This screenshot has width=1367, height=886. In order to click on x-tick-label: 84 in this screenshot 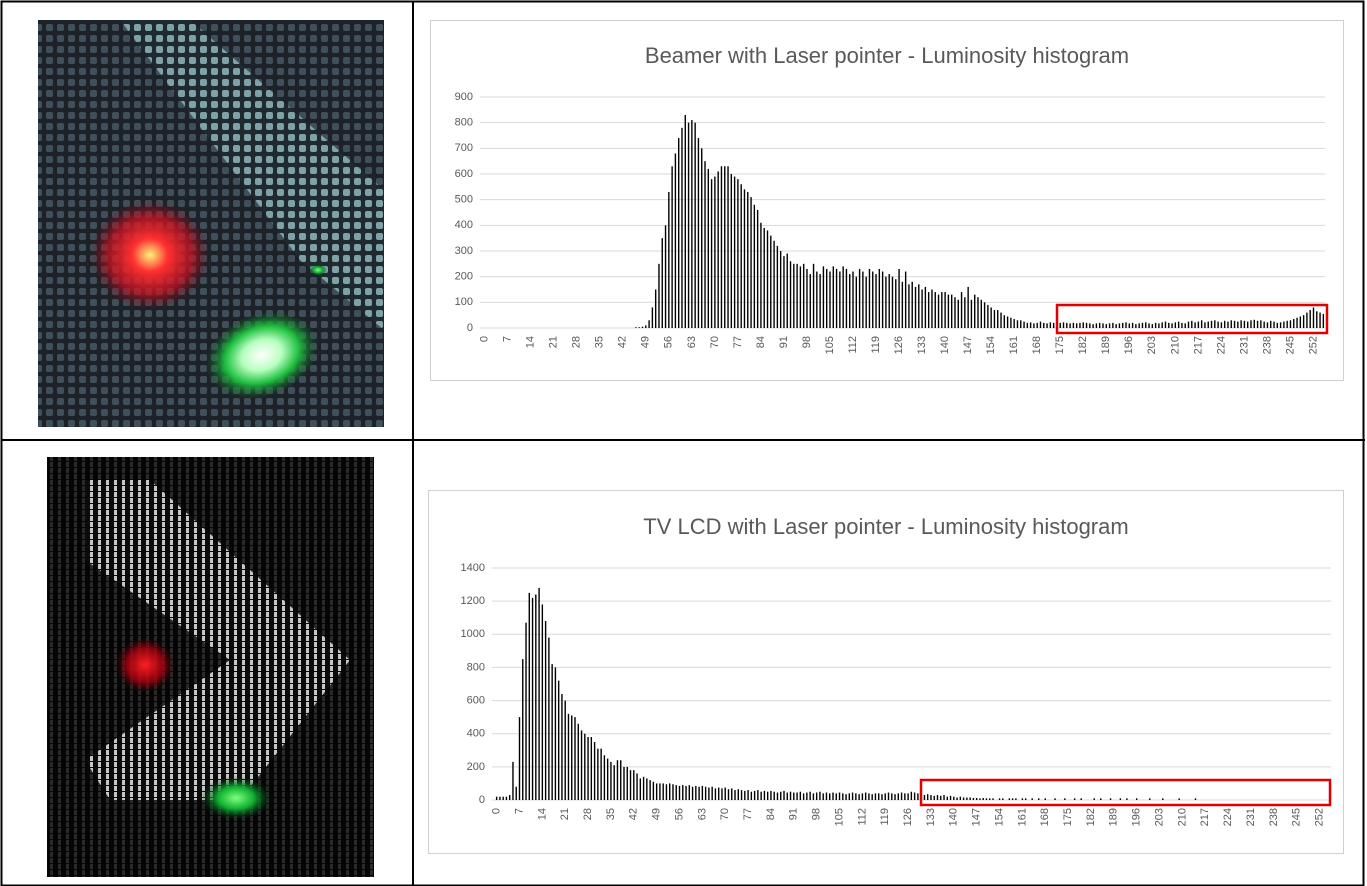, I will do `click(771, 814)`.